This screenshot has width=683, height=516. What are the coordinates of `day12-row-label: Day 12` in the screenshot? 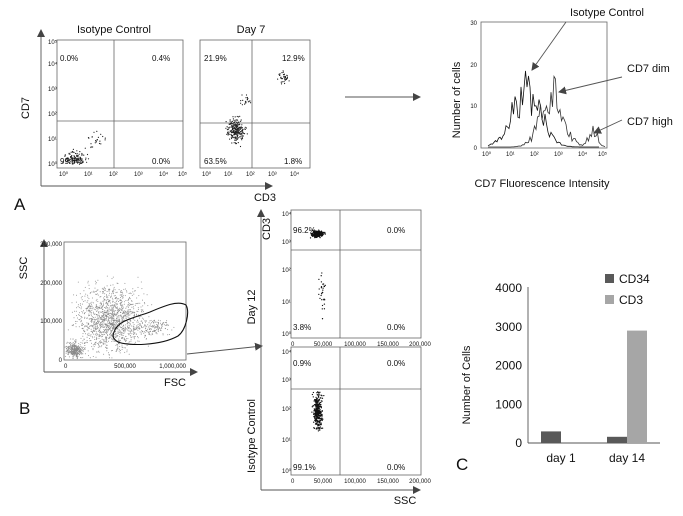 It's located at (252, 307).